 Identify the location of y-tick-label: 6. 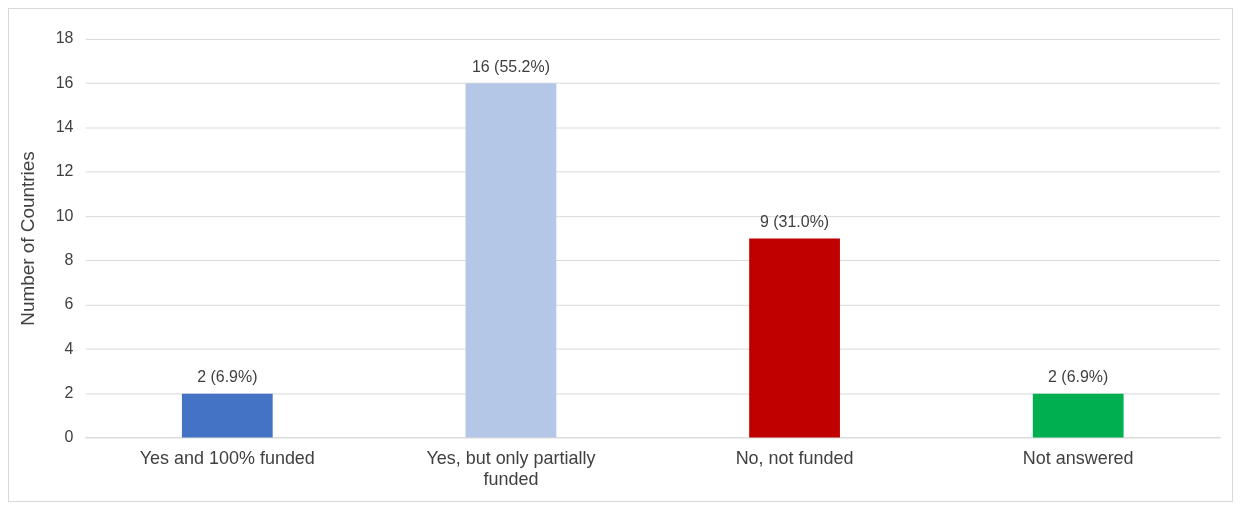
(69, 304).